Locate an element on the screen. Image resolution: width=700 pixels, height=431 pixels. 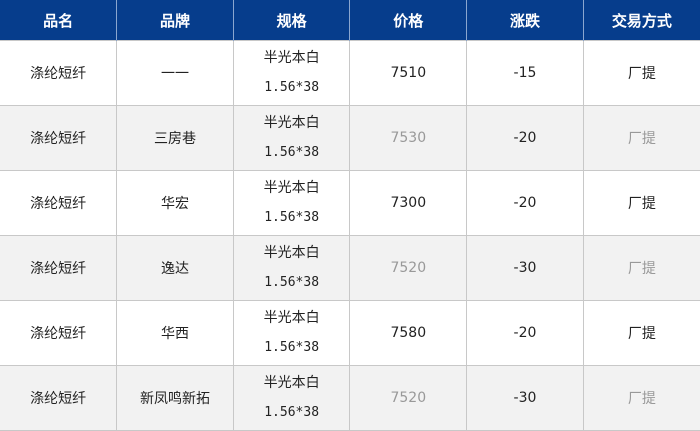
brand: 华宏 is located at coordinates (175, 203).